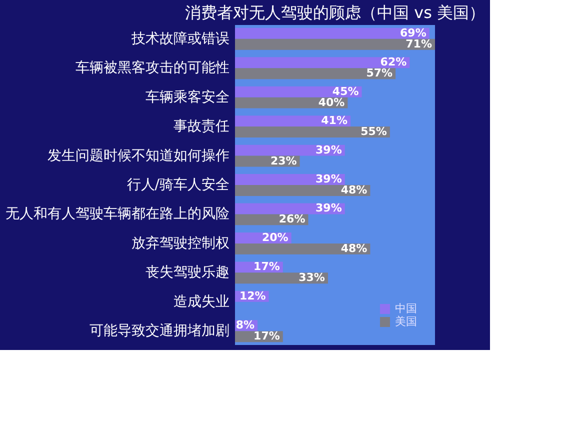  What do you see at coordinates (373, 131) in the screenshot?
I see `data-label: 55%` at bounding box center [373, 131].